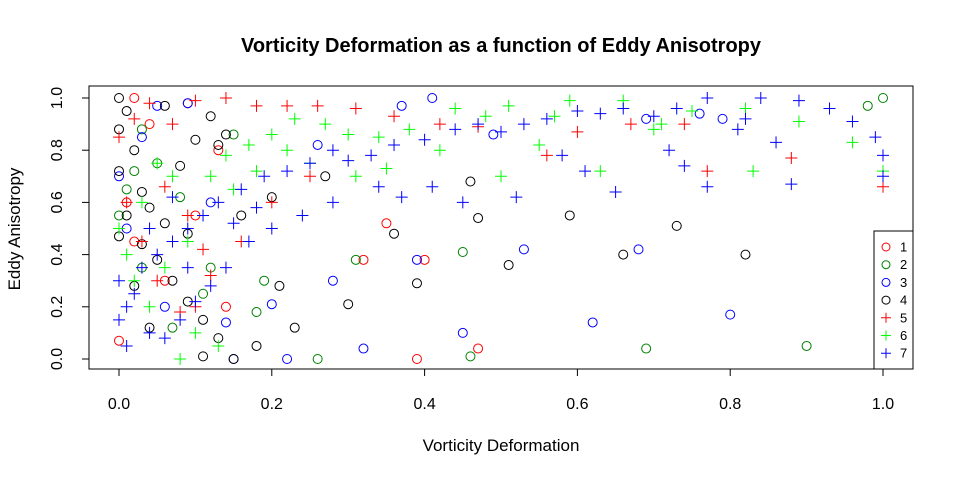 The image size is (960, 480). I want to click on legend-item: 5, so click(894, 317).